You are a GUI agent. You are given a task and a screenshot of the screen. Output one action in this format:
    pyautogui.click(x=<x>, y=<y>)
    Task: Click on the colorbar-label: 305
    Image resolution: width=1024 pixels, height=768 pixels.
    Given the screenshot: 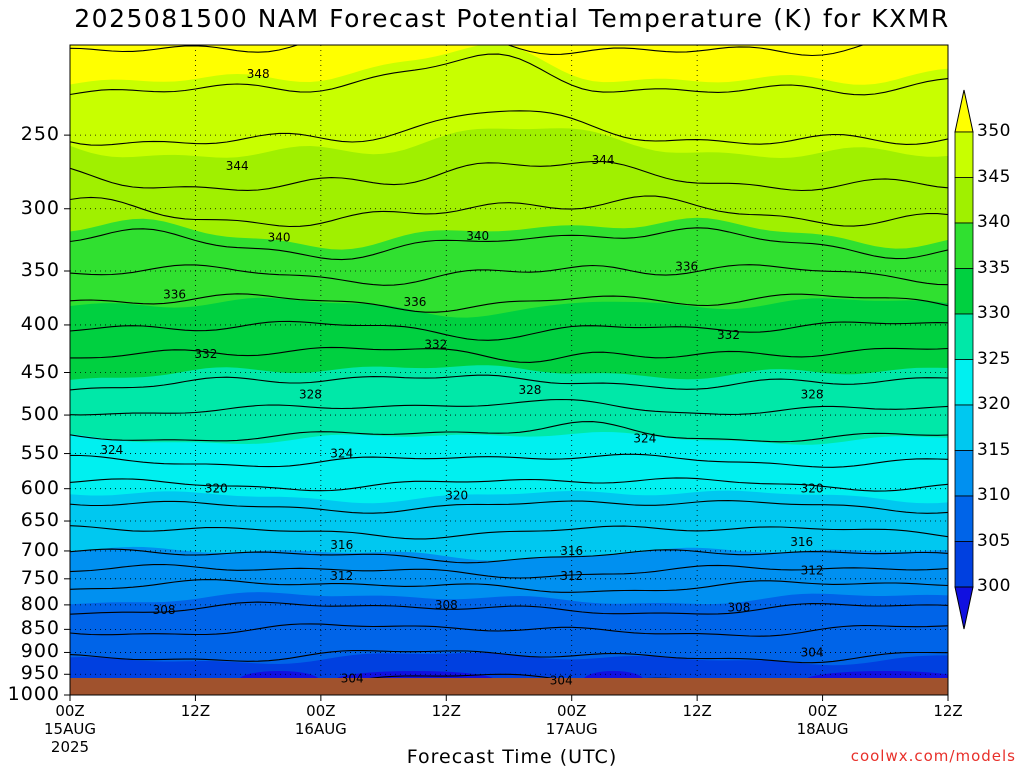 What is the action you would take?
    pyautogui.click(x=994, y=540)
    